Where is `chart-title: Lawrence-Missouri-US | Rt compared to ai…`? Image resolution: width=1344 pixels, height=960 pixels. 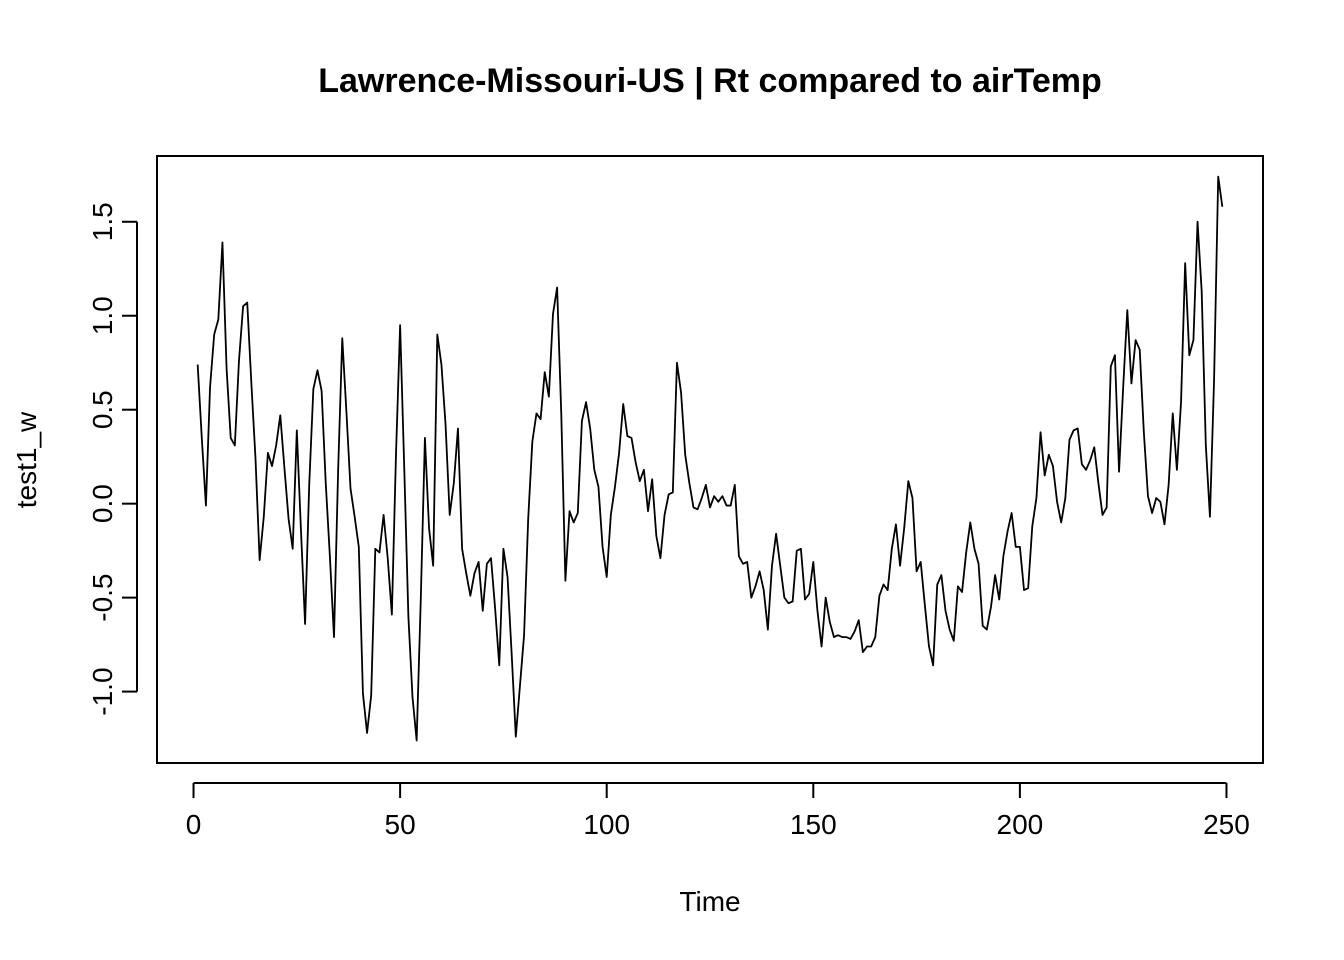
chart-title: Lawrence-Missouri-US | Rt compared to ai… is located at coordinates (709, 81).